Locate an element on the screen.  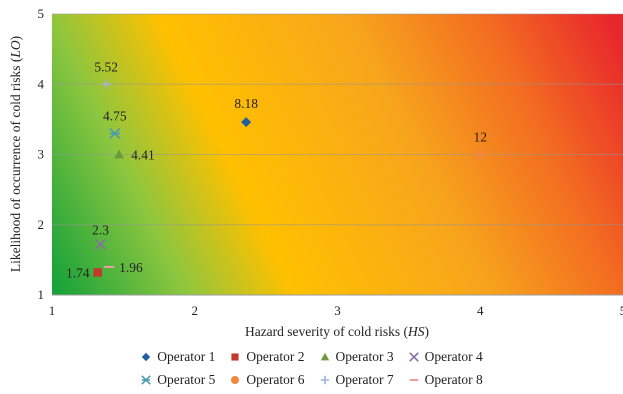
legend-item-operator-3: Operator 3 is located at coordinates (356, 357).